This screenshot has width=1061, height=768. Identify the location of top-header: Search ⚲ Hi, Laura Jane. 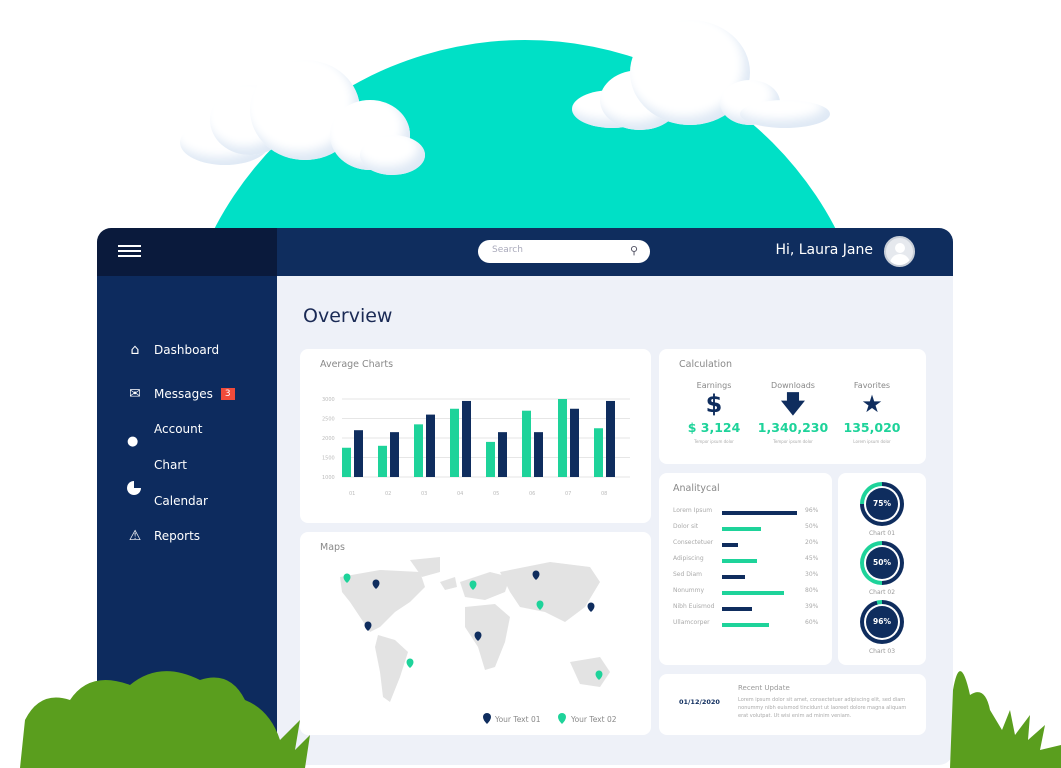
(615, 252).